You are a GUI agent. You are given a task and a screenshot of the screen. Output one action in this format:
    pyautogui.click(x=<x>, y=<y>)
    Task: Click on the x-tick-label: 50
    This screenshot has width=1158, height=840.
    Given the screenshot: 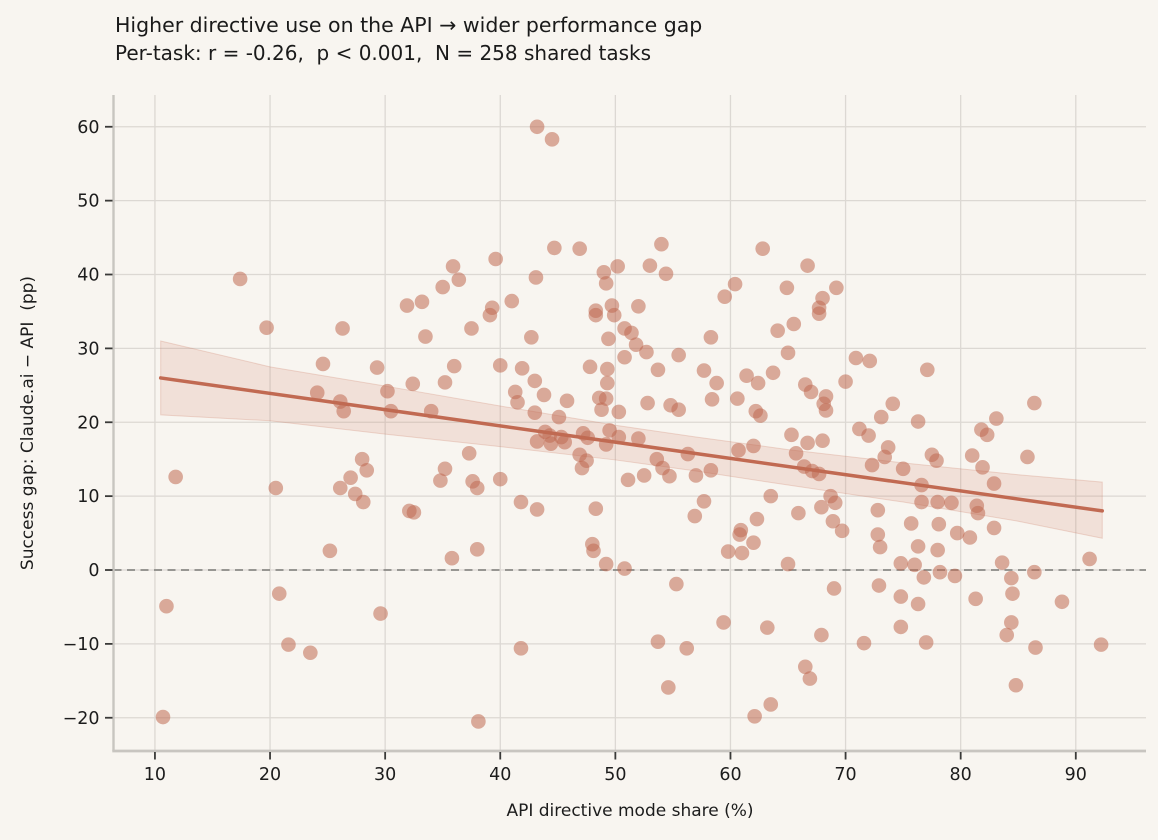 What is the action you would take?
    pyautogui.click(x=615, y=775)
    